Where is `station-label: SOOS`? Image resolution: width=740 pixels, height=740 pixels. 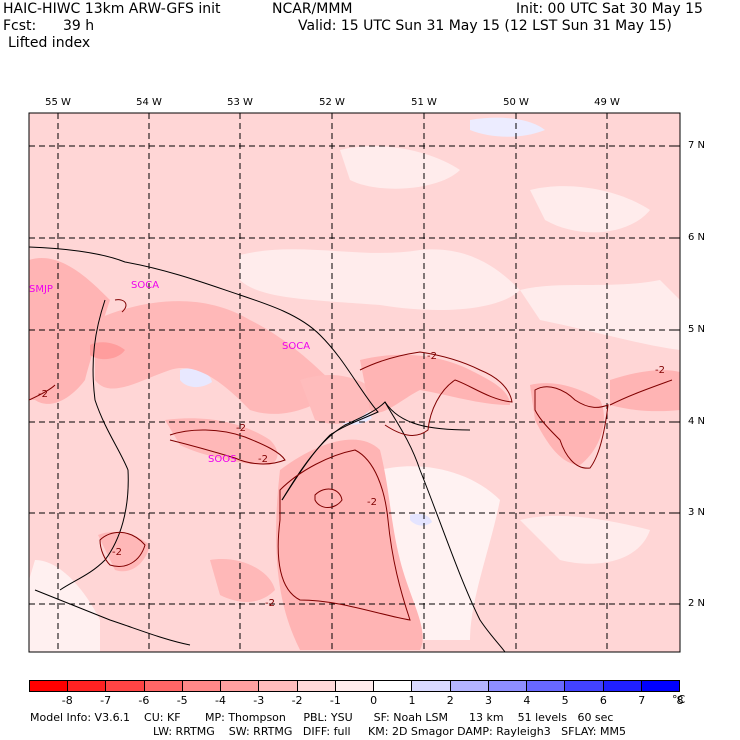
station-label: SOOS is located at coordinates (222, 459).